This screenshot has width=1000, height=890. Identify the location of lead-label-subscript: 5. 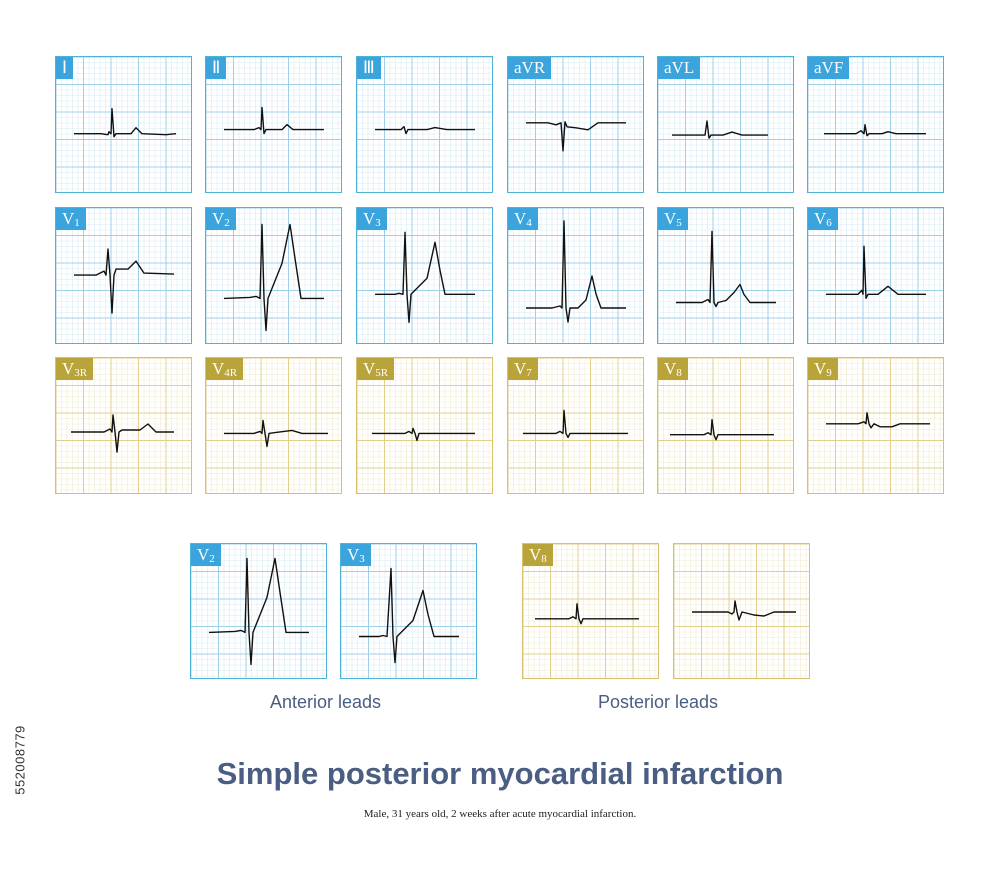
(679, 223).